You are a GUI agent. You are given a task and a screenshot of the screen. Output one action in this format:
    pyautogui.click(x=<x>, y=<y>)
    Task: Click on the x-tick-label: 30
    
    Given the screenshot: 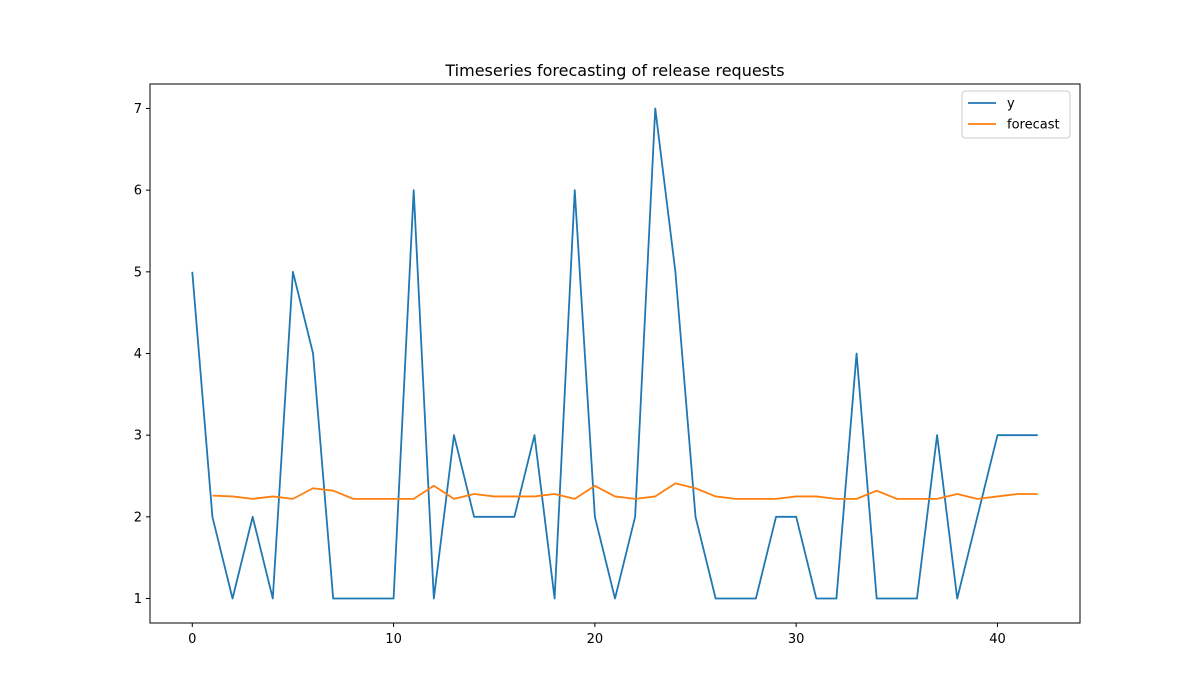 What is the action you would take?
    pyautogui.click(x=796, y=639)
    